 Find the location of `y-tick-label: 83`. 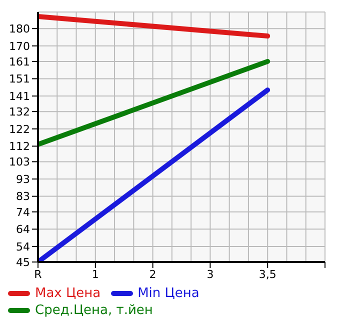

y-tick-label: 83 is located at coordinates (23, 197).